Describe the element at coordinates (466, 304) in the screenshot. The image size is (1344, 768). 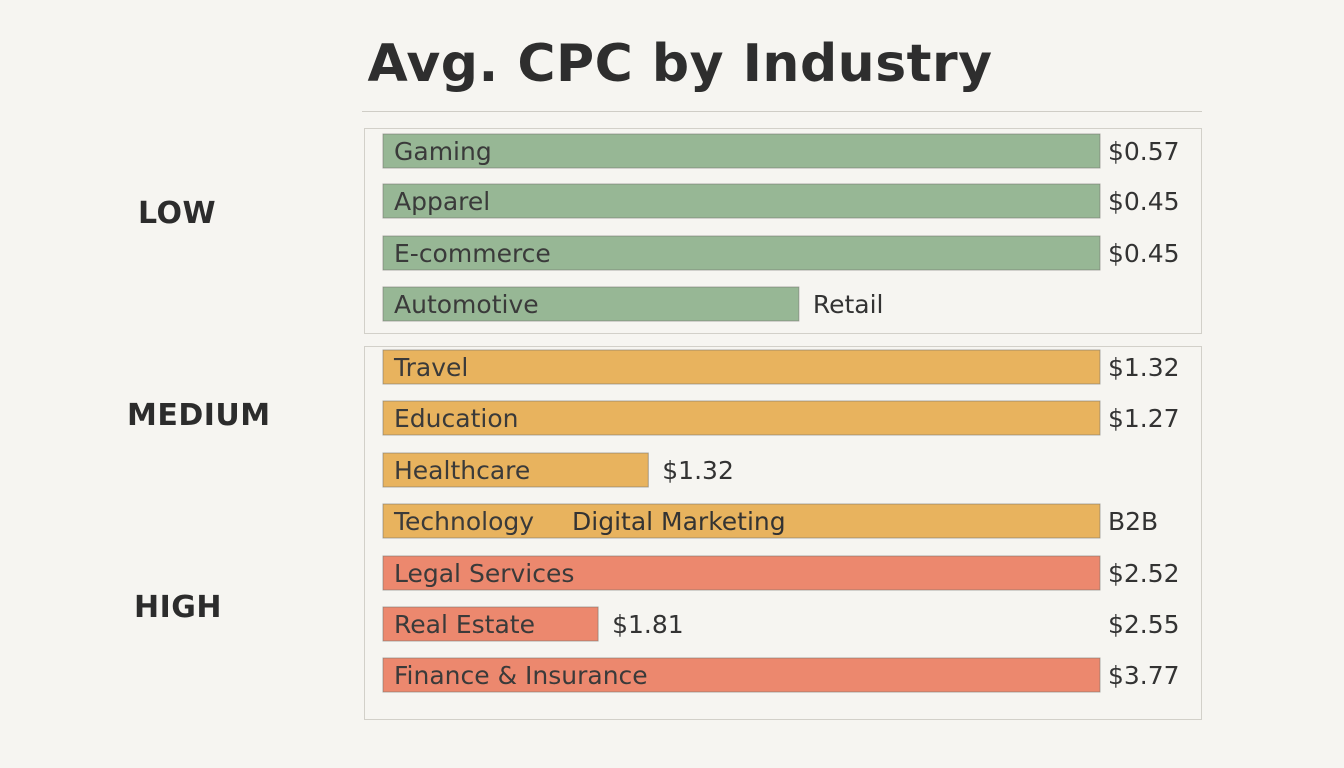
I see `bar-label: Automotive` at that location.